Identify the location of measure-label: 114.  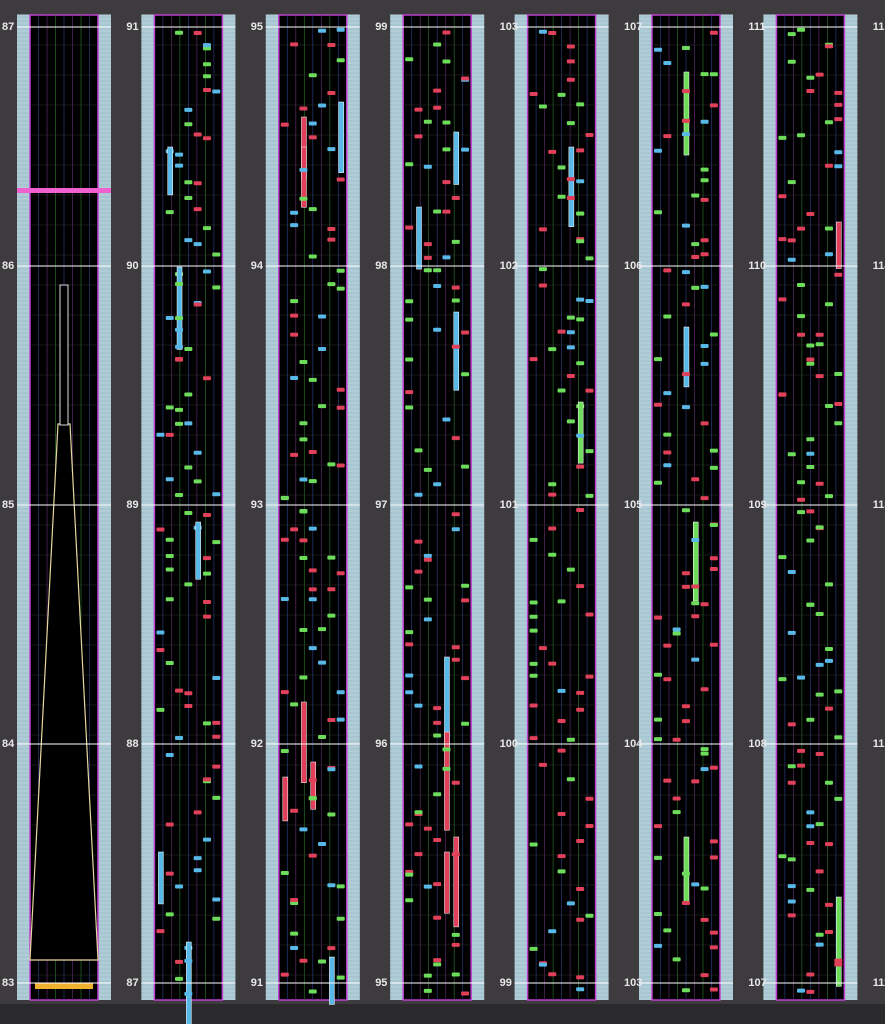
(879, 266).